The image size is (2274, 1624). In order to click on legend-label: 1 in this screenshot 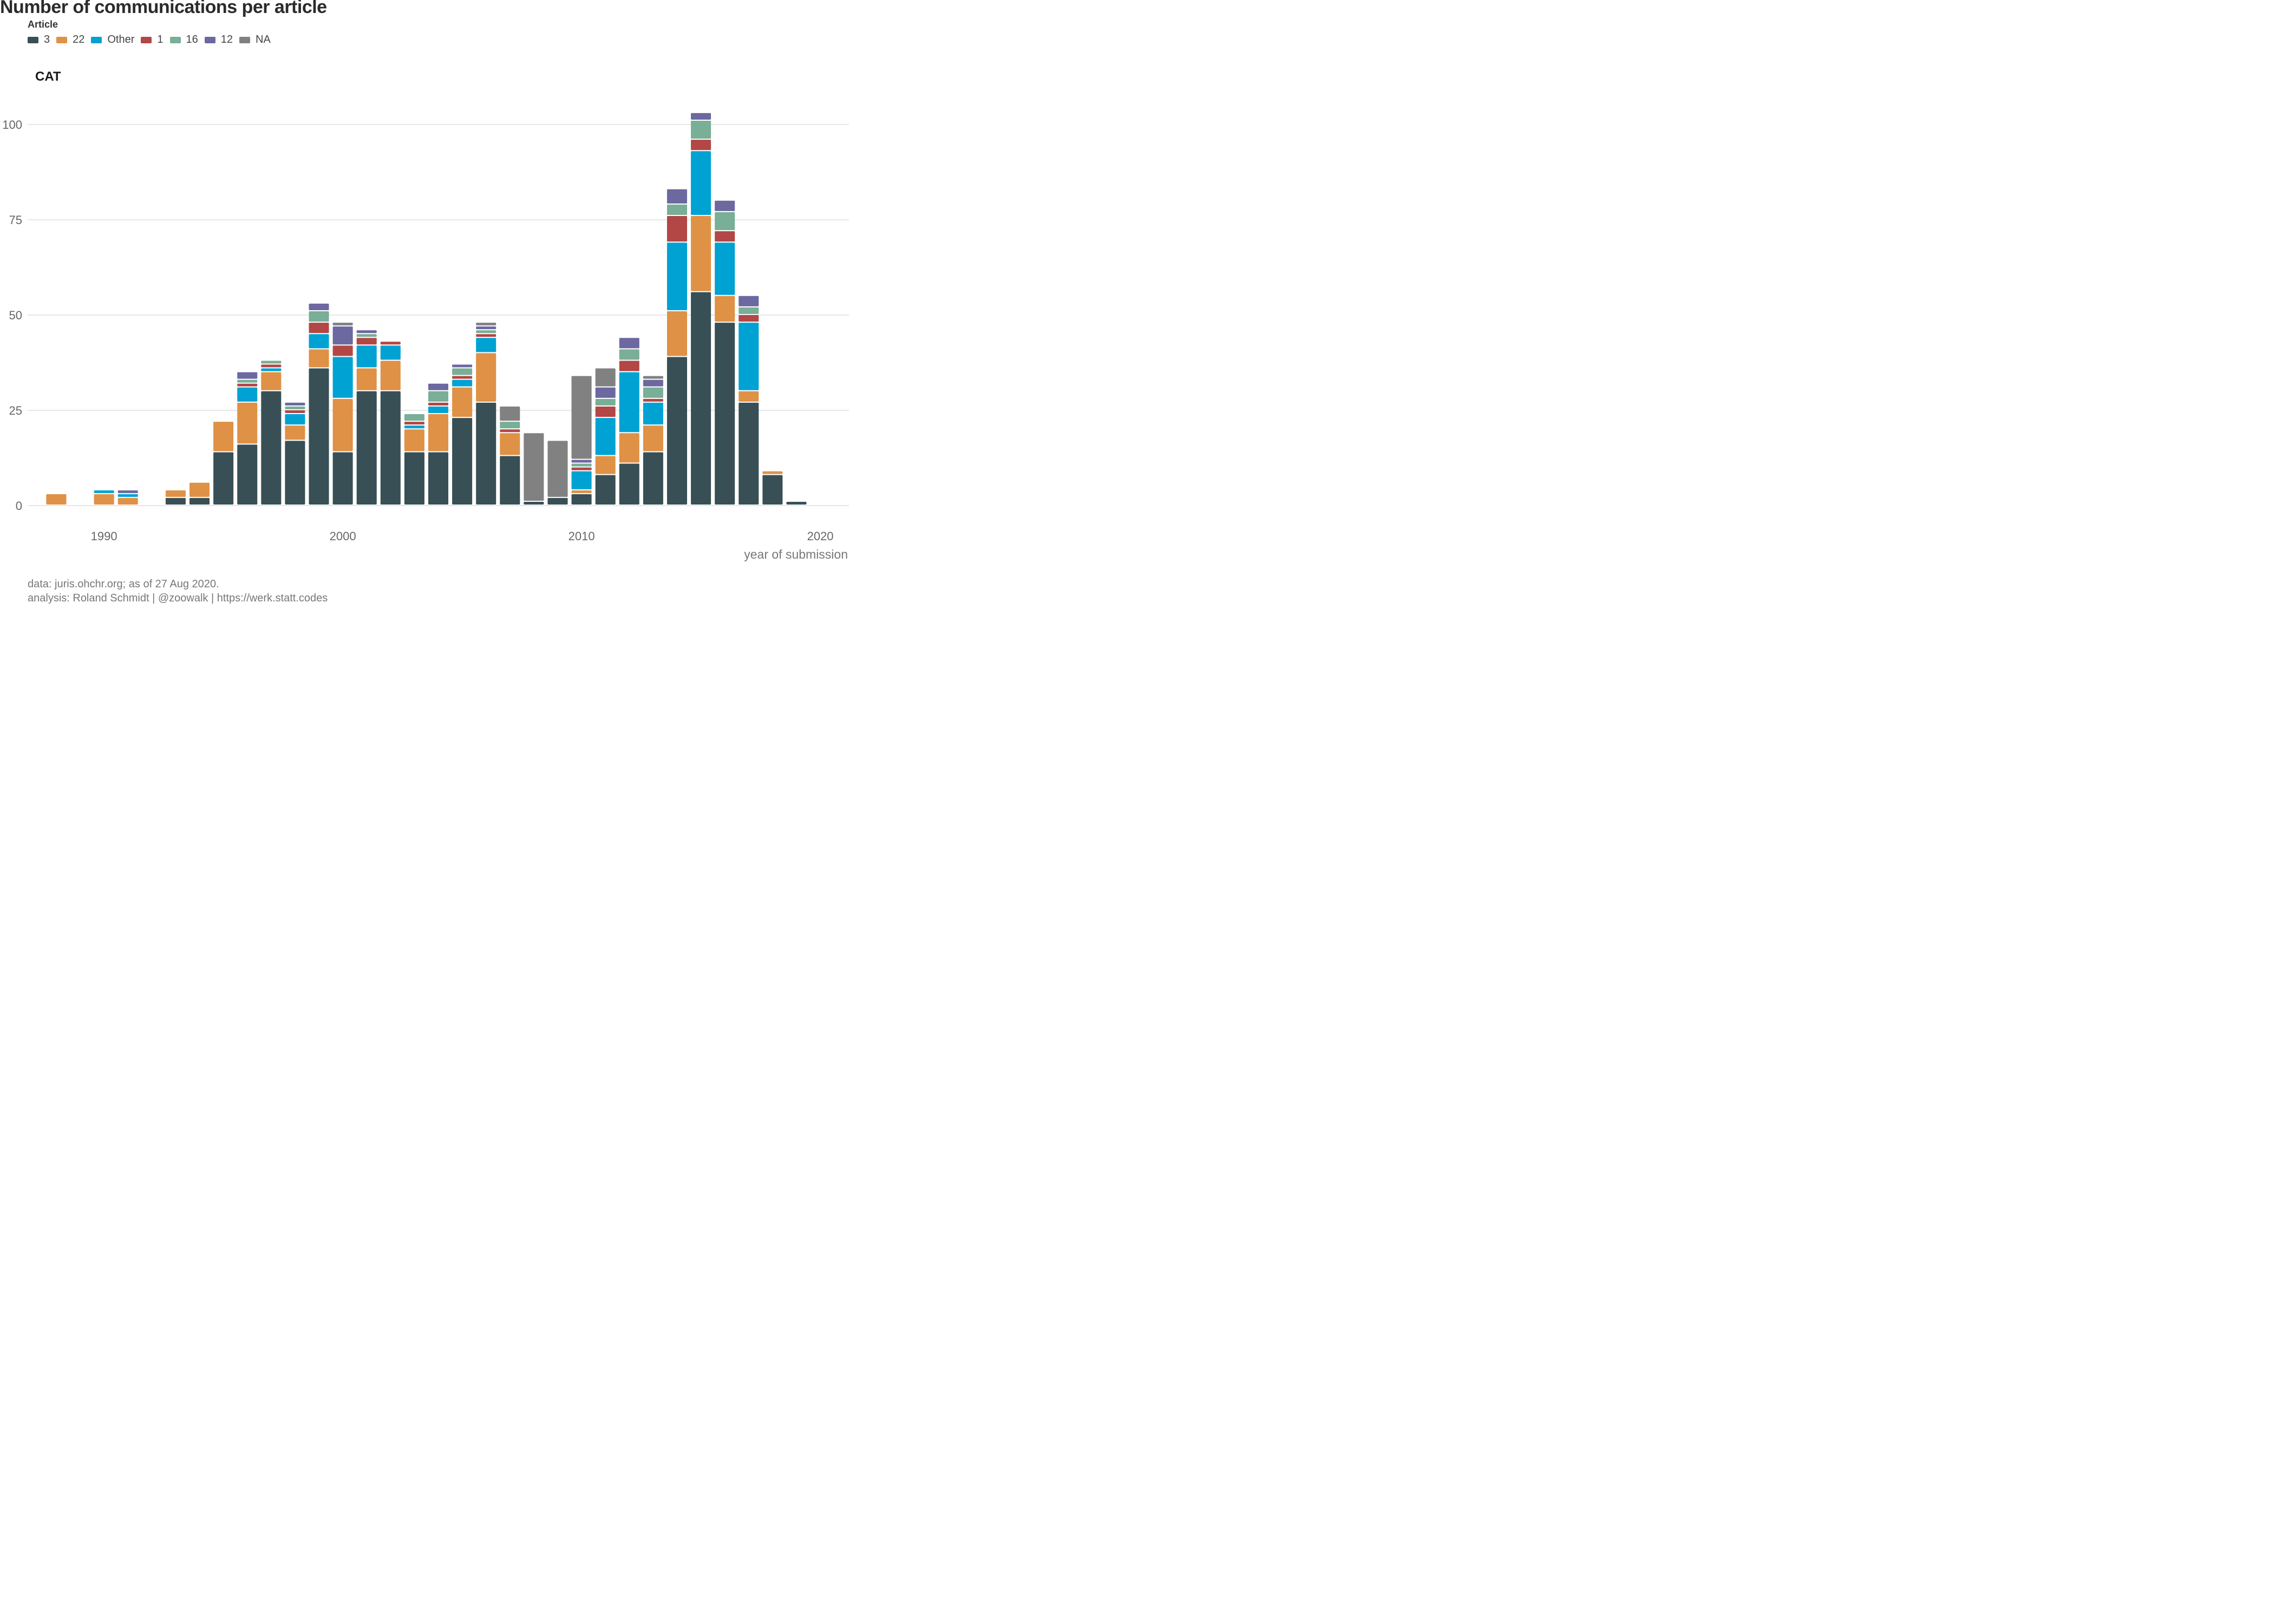, I will do `click(161, 39)`.